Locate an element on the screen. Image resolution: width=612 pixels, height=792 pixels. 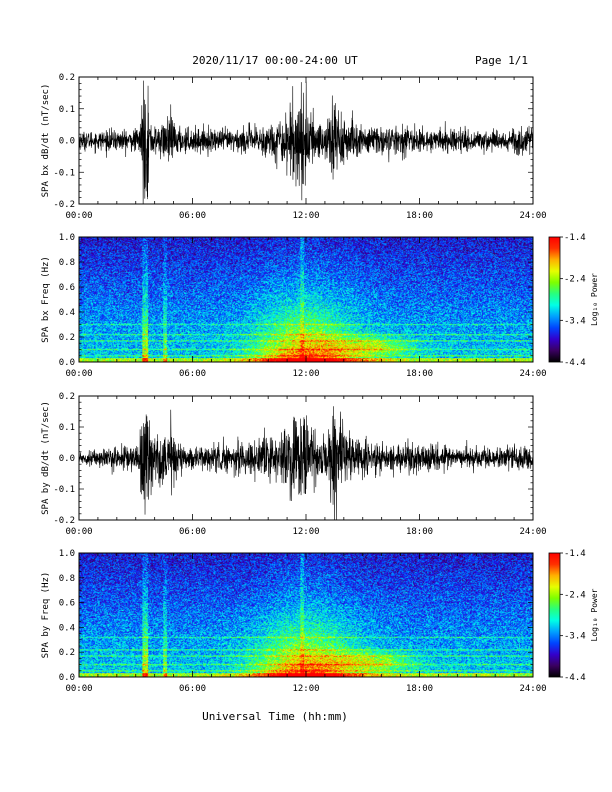
x-axis-title: Universal Time (hh:mm) is located at coordinates (275, 716).